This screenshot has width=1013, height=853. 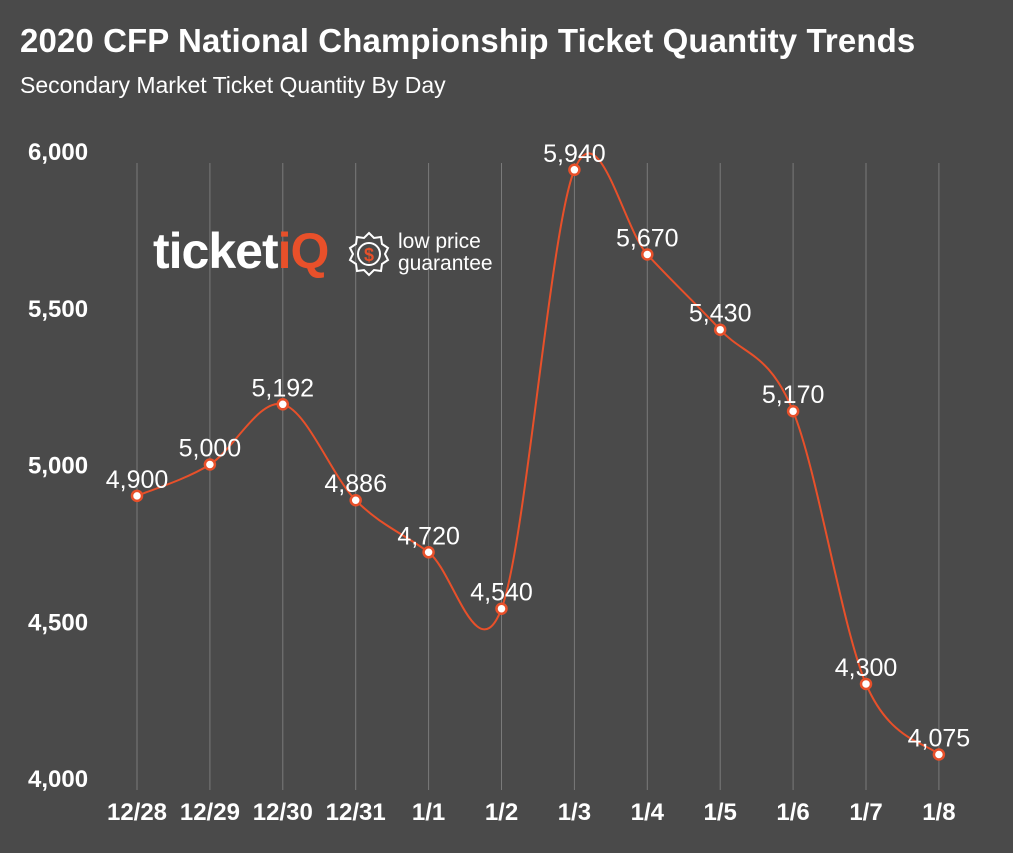 What do you see at coordinates (501, 812) in the screenshot?
I see `x-tick-label: 1/2` at bounding box center [501, 812].